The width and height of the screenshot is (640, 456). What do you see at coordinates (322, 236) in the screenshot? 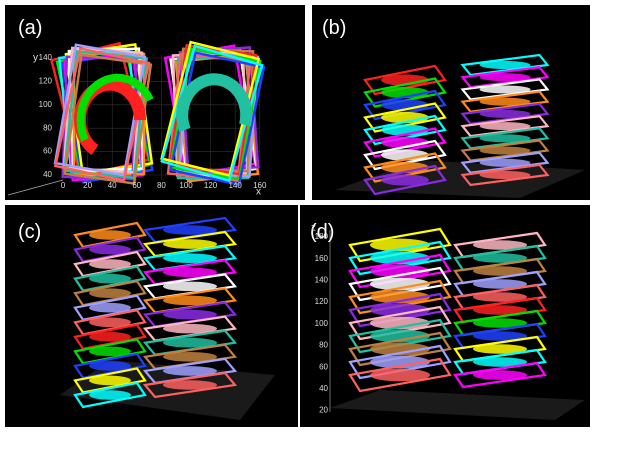
I see `z-tick-label: 180` at bounding box center [322, 236].